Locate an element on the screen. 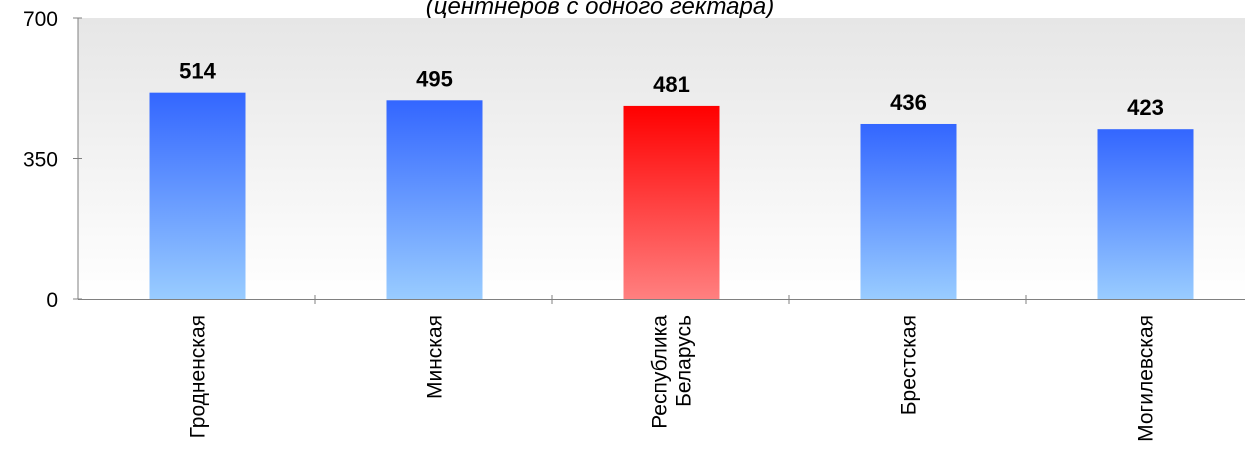 The width and height of the screenshot is (1245, 462). category-label-4: Брестская is located at coordinates (909, 365).